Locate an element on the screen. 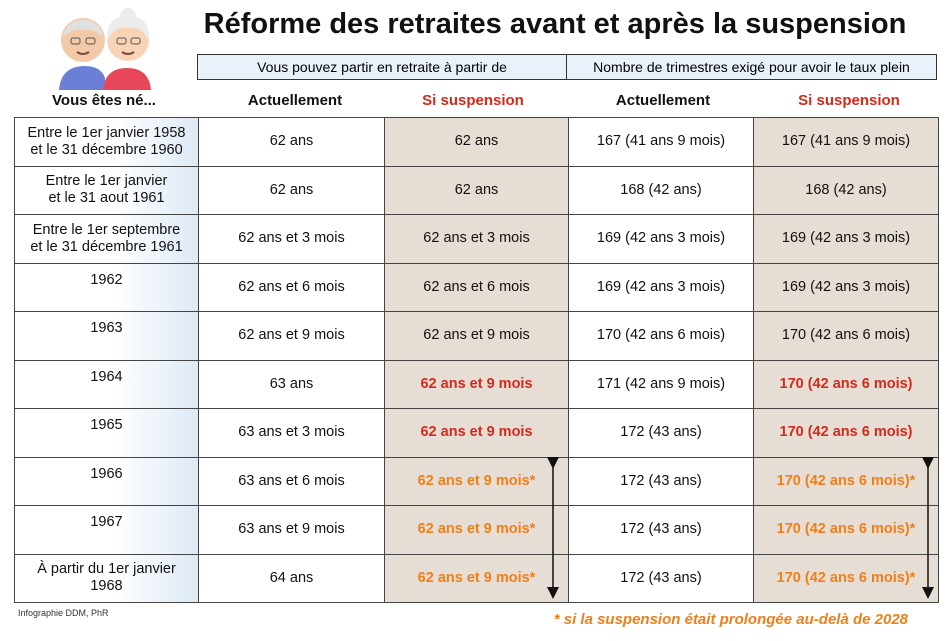 The width and height of the screenshot is (950, 641). row-label-line: 1968 is located at coordinates (106, 586).